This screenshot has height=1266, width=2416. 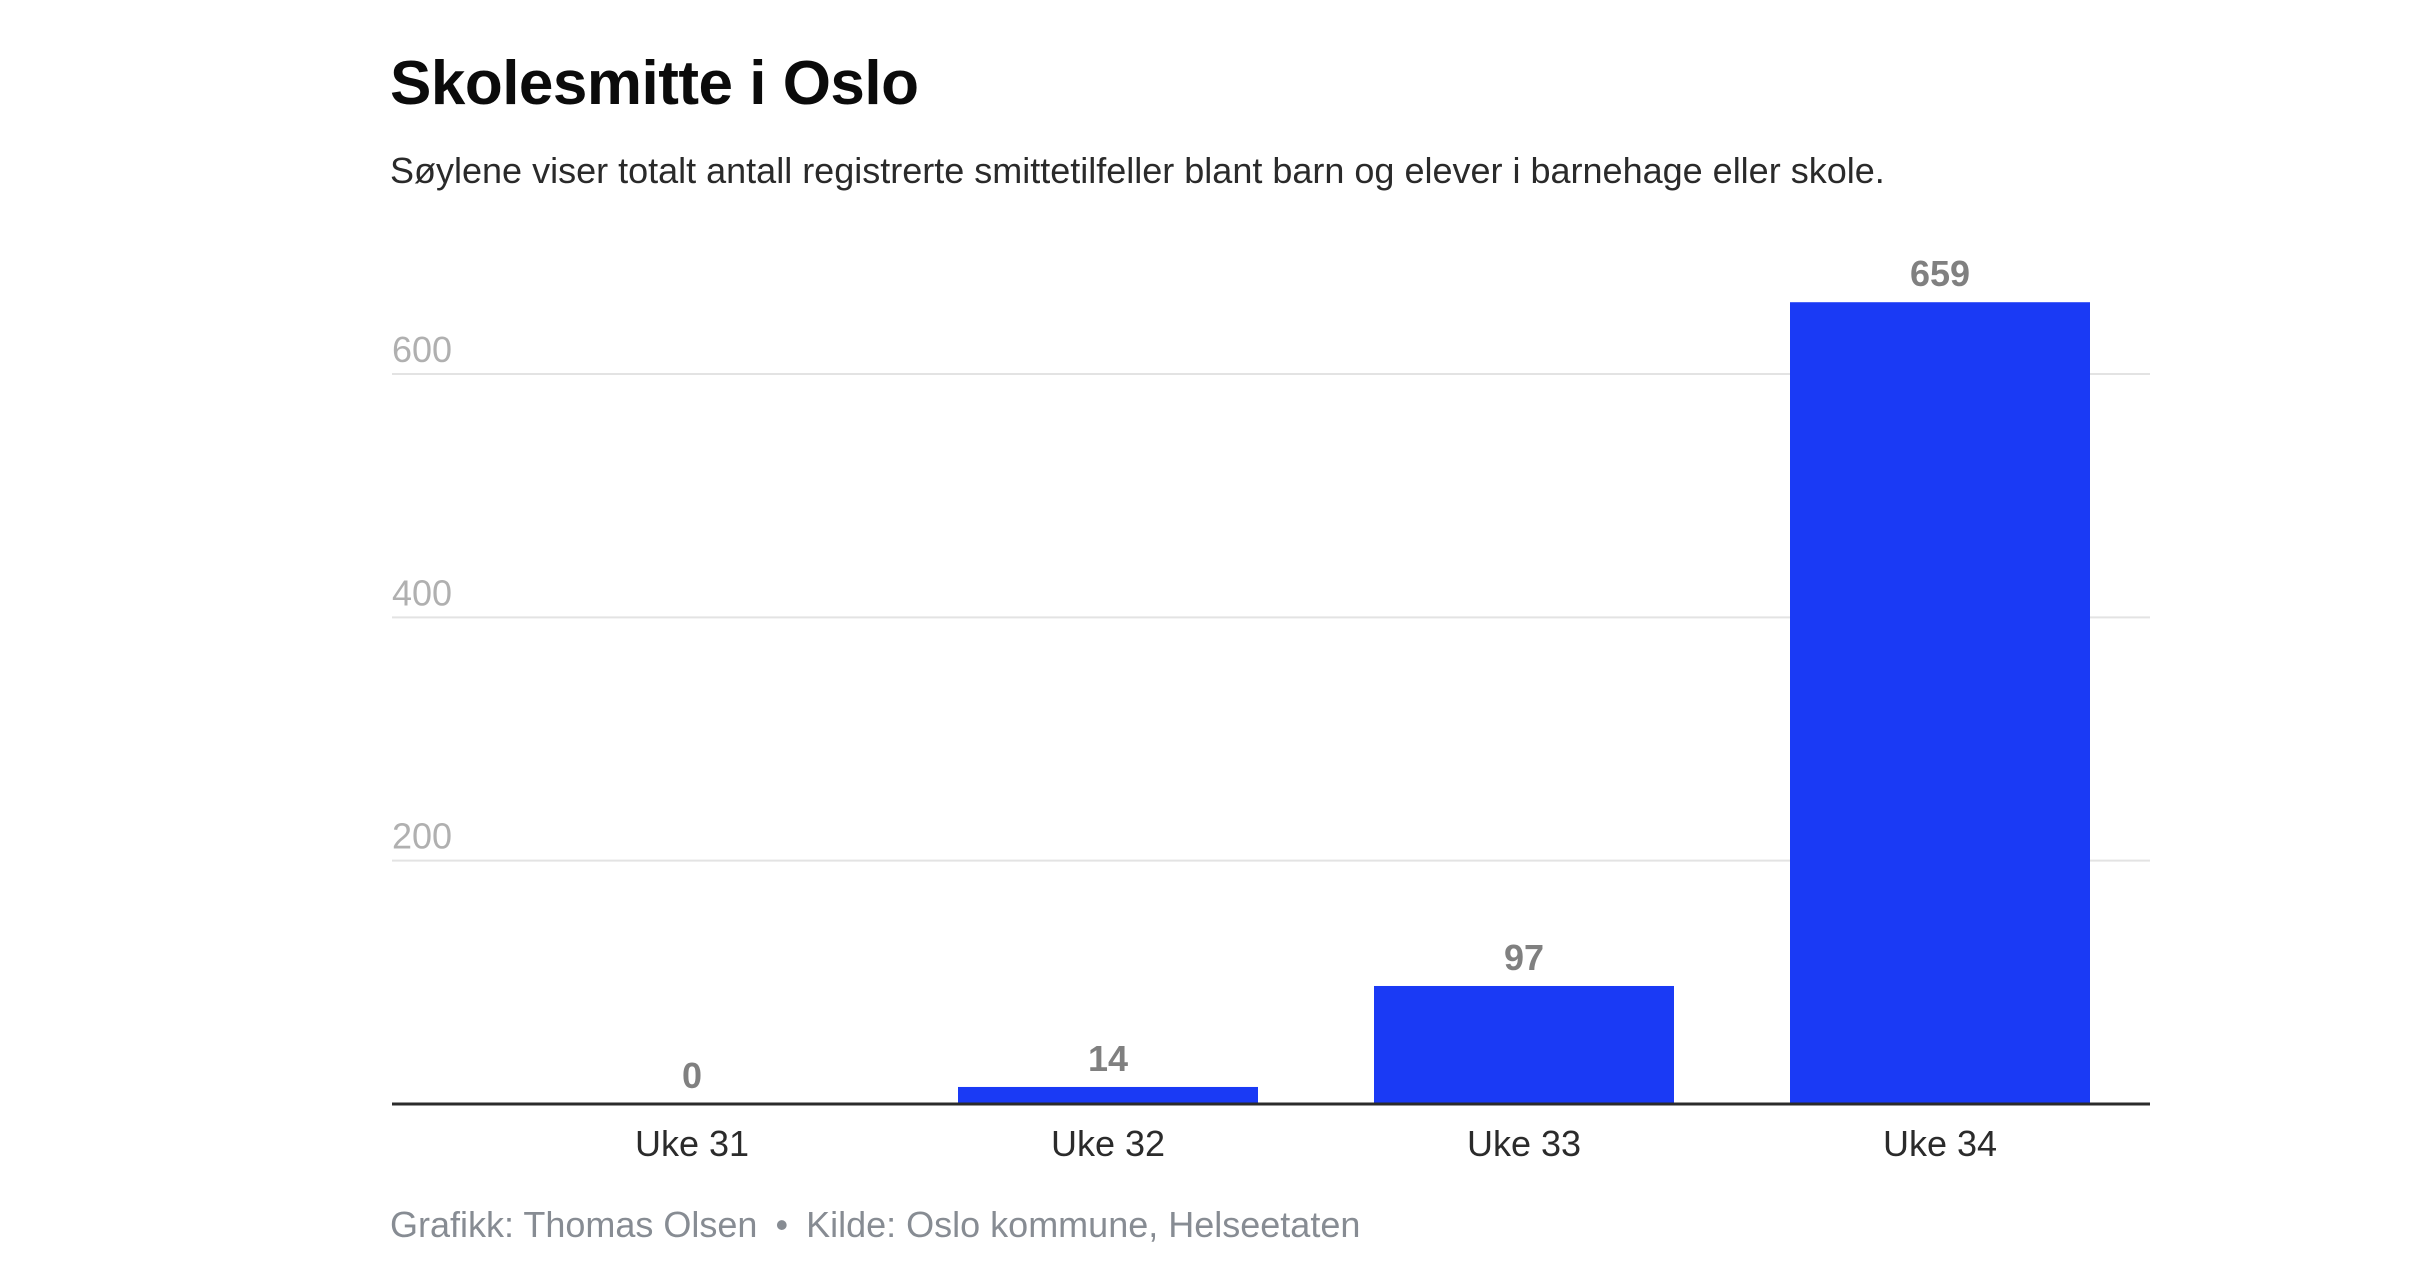 What do you see at coordinates (574, 1224) in the screenshot?
I see `credit-text: Grafikk: Thomas Olsen` at bounding box center [574, 1224].